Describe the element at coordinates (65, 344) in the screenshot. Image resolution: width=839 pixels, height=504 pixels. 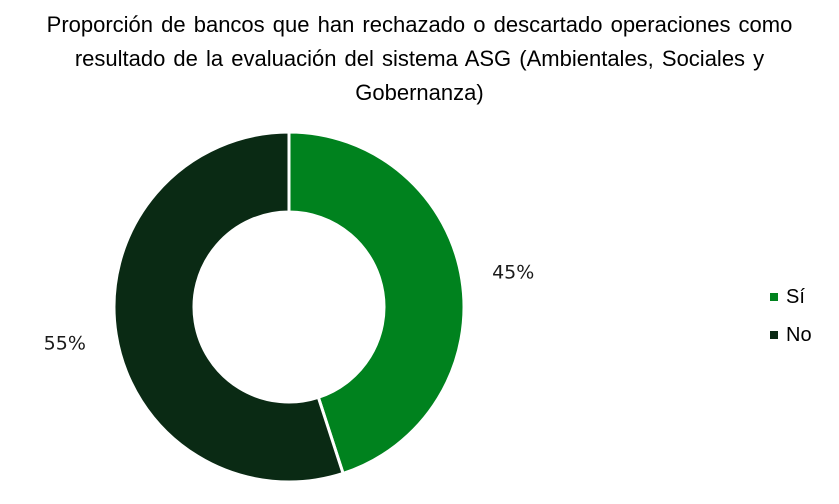
I see `data-label-no: 55%` at that location.